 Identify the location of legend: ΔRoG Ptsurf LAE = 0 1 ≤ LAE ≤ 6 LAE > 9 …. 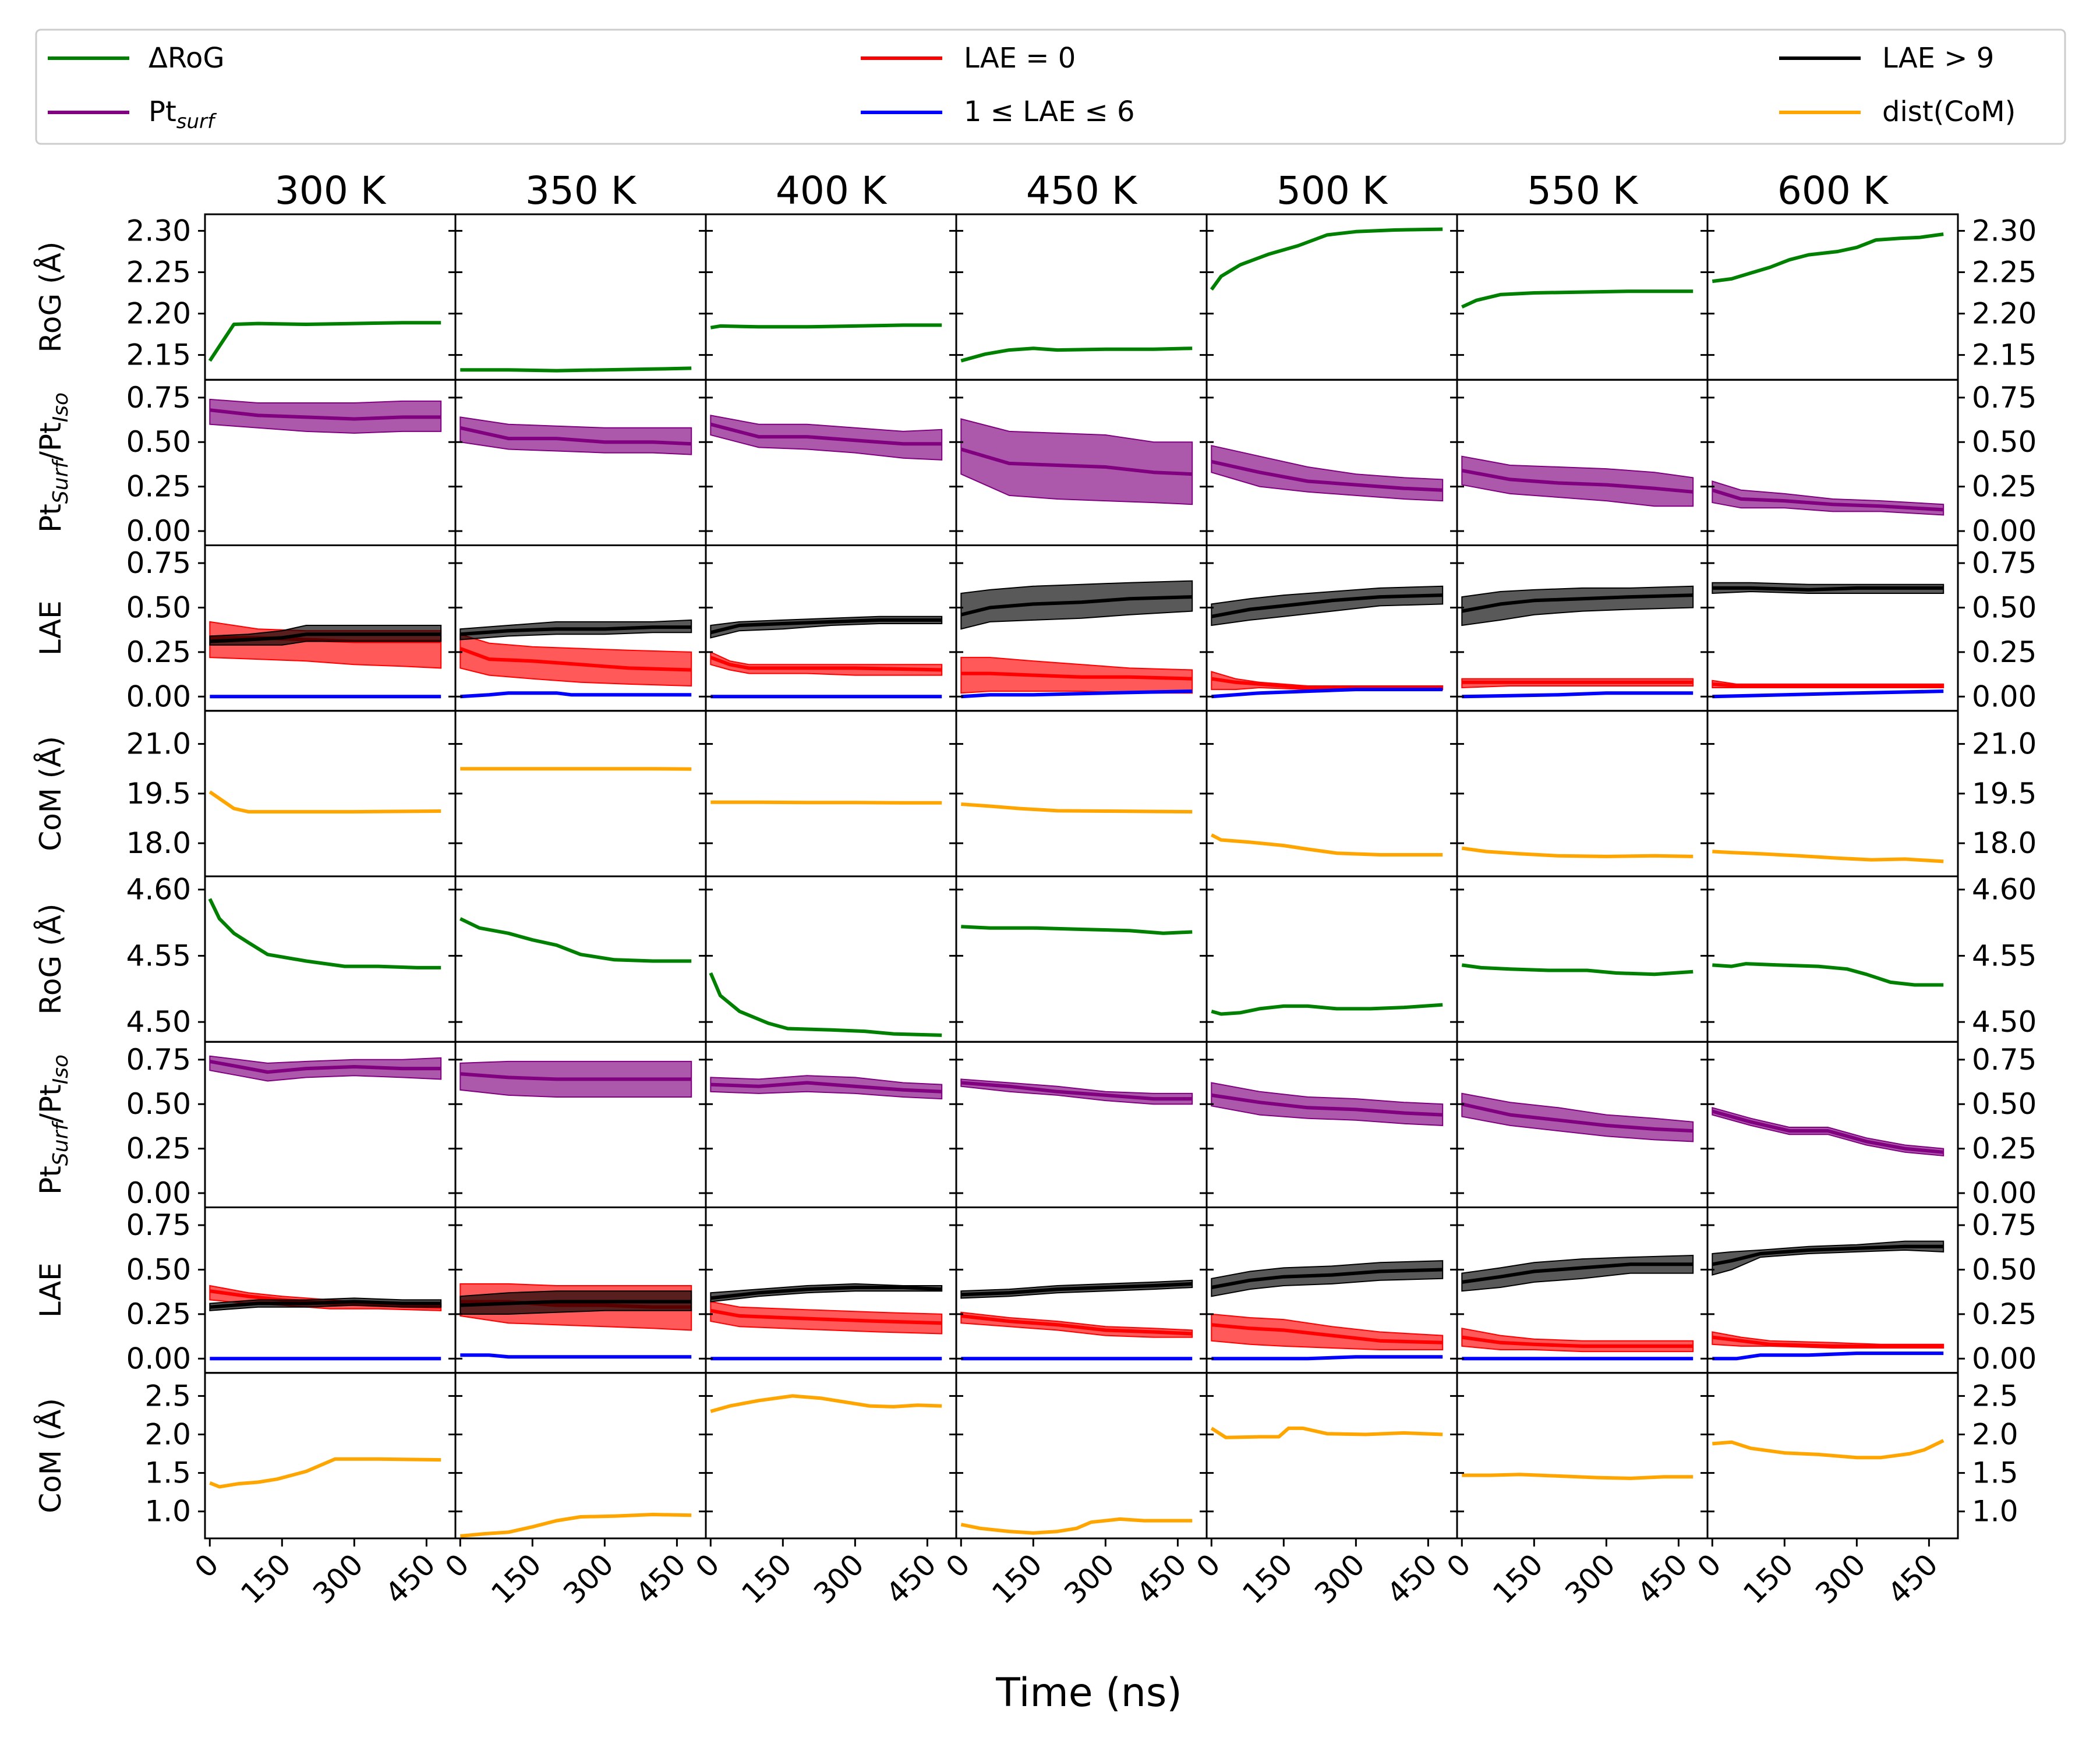
(1050, 87).